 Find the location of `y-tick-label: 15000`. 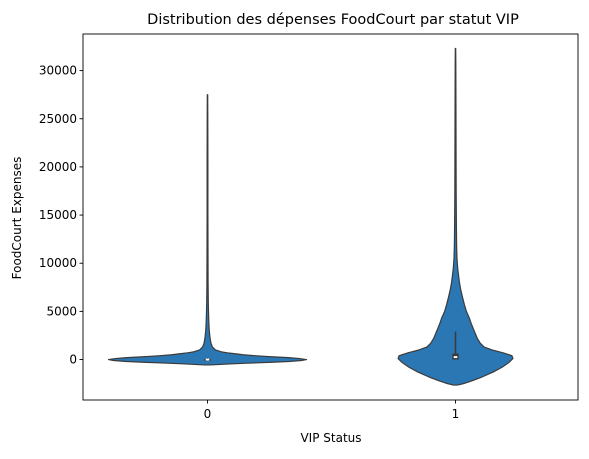

y-tick-label: 15000 is located at coordinates (58, 215).